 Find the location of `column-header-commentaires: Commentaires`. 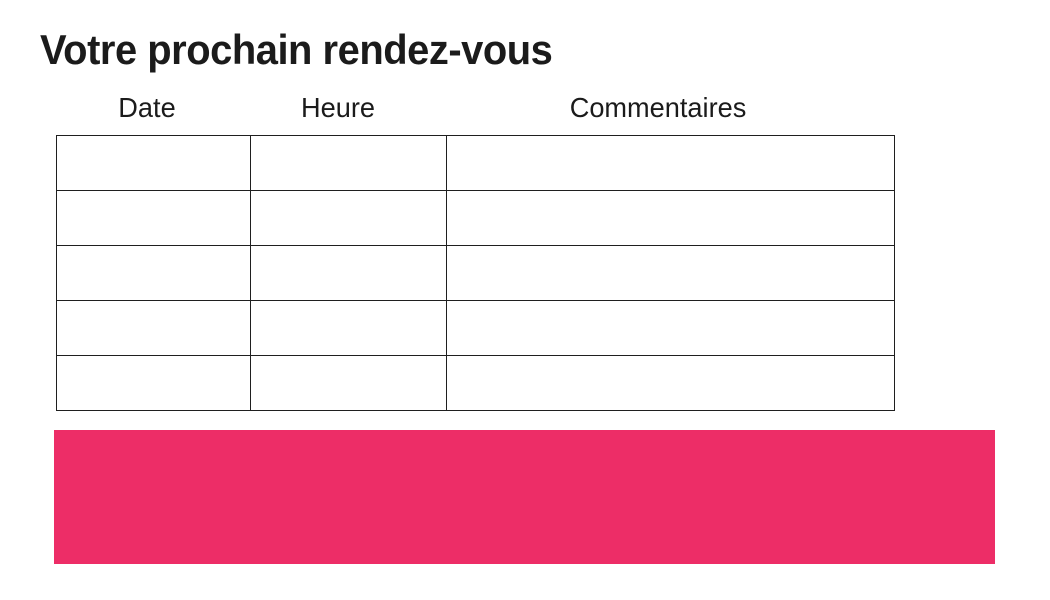

column-header-commentaires: Commentaires is located at coordinates (658, 107).